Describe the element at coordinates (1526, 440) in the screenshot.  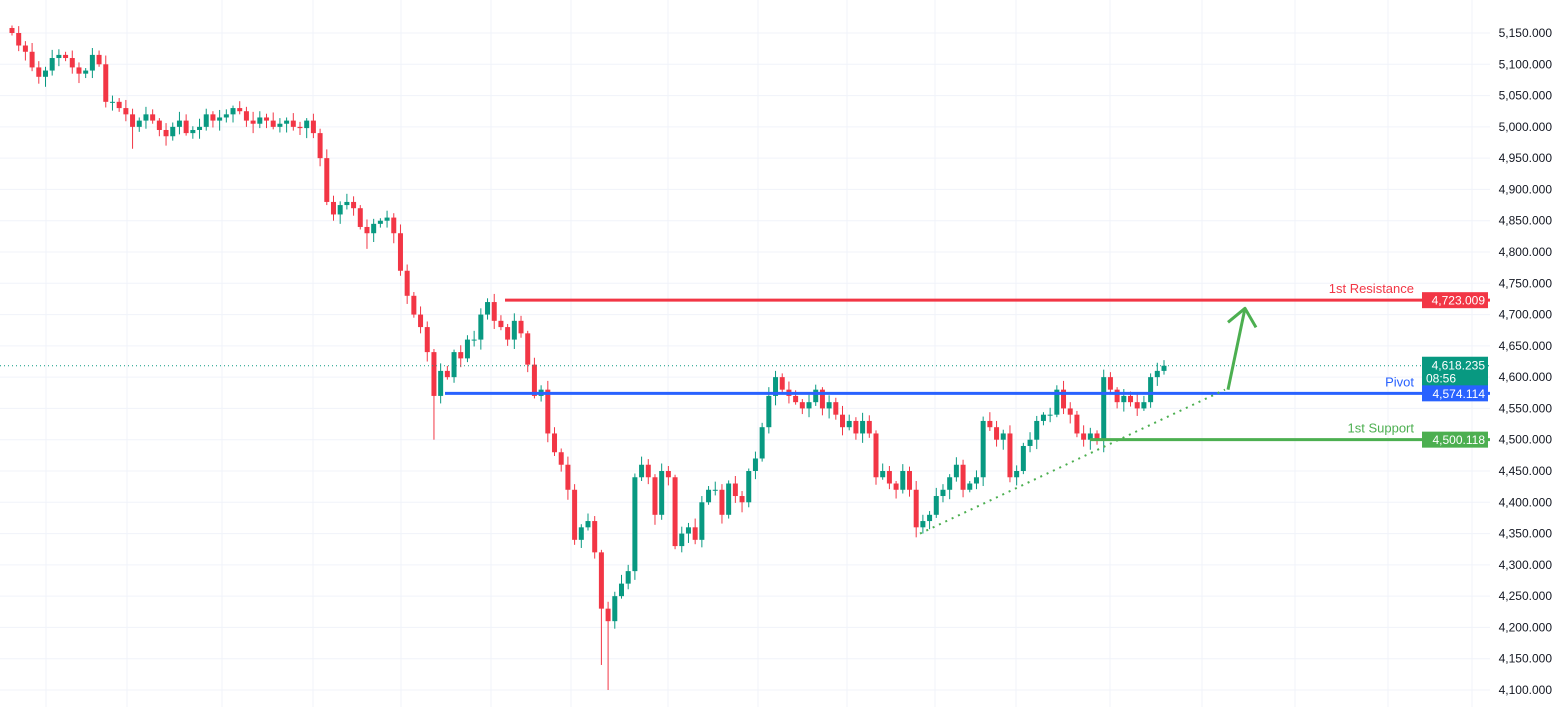
I see `y-tick-label: 4,500.000` at that location.